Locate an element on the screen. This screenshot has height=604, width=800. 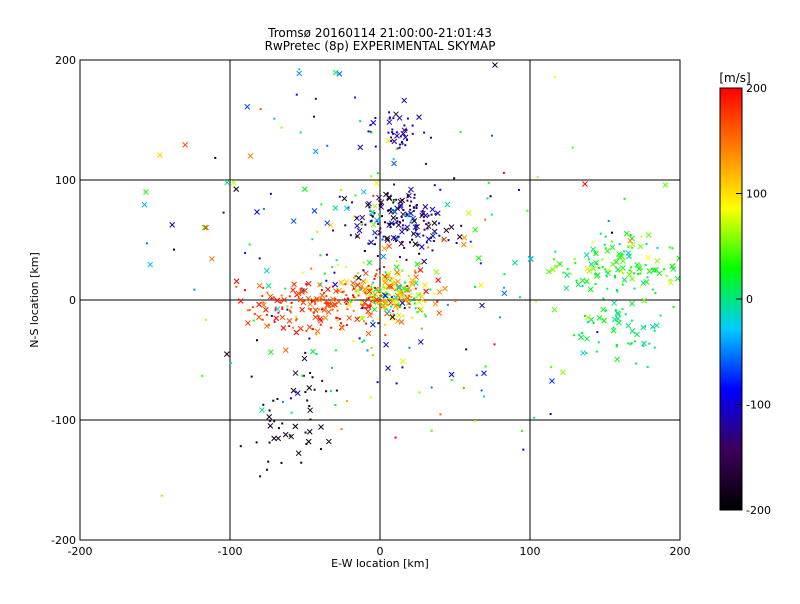
colorbar-label: [m/s] is located at coordinates (734, 78).